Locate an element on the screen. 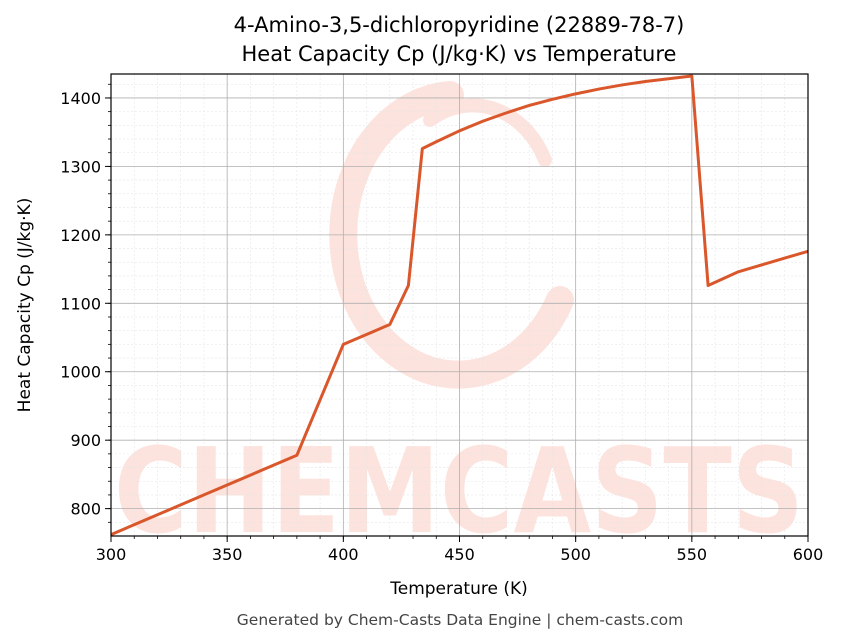 Image resolution: width=843 pixels, height=644 pixels. x-tick-label: 550 is located at coordinates (692, 554).